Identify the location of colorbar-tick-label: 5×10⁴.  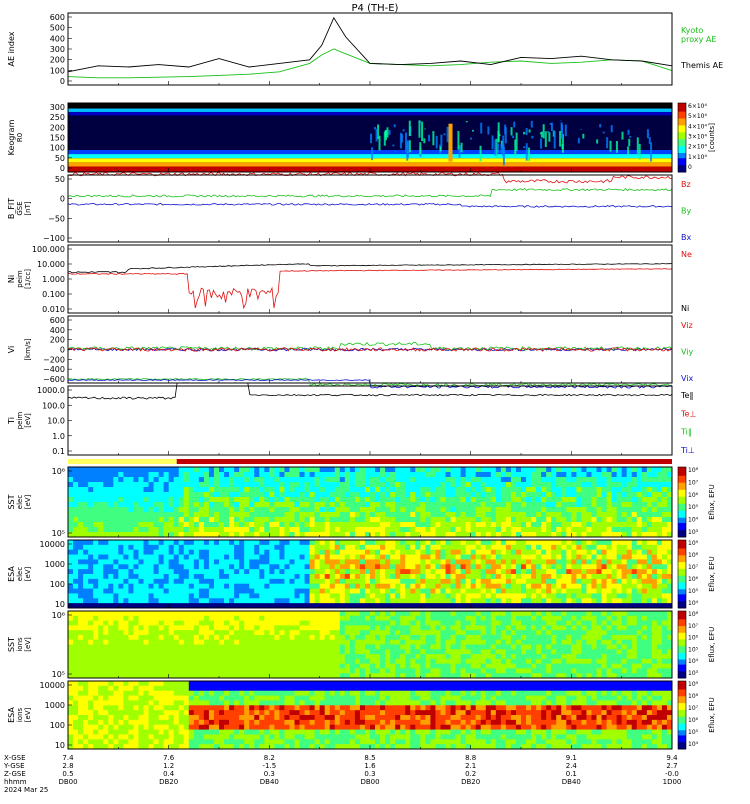
(697, 116).